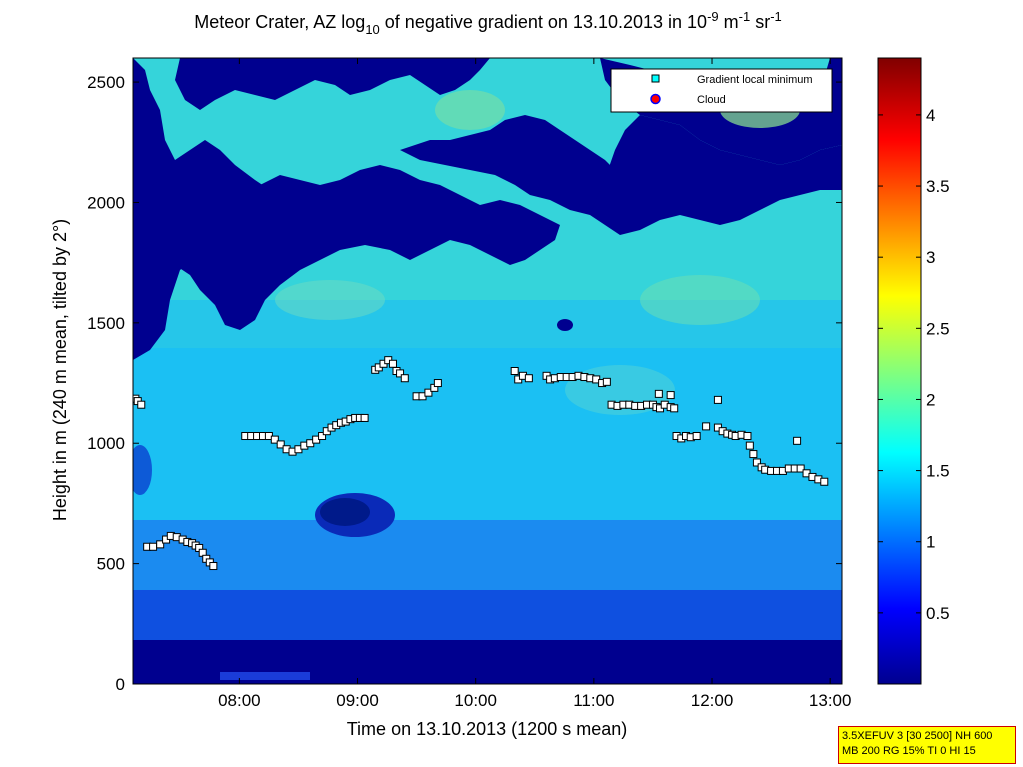 Image resolution: width=1023 pixels, height=767 pixels. I want to click on x-tick-label: 12:00, so click(712, 700).